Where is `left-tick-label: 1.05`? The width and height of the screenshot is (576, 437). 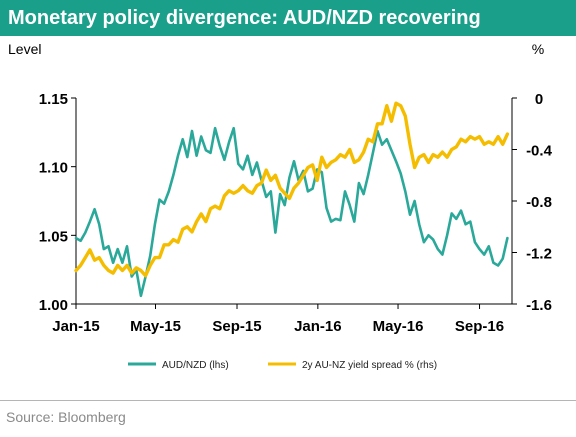
left-tick-label: 1.05 is located at coordinates (53, 236).